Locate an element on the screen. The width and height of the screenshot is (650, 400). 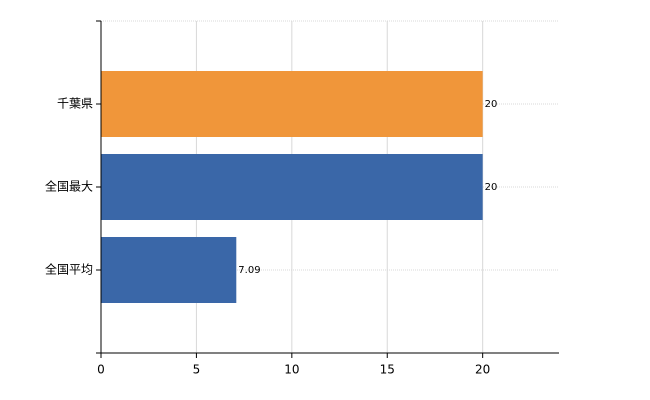
y-tick-label: 全国平均 is located at coordinates (69, 269).